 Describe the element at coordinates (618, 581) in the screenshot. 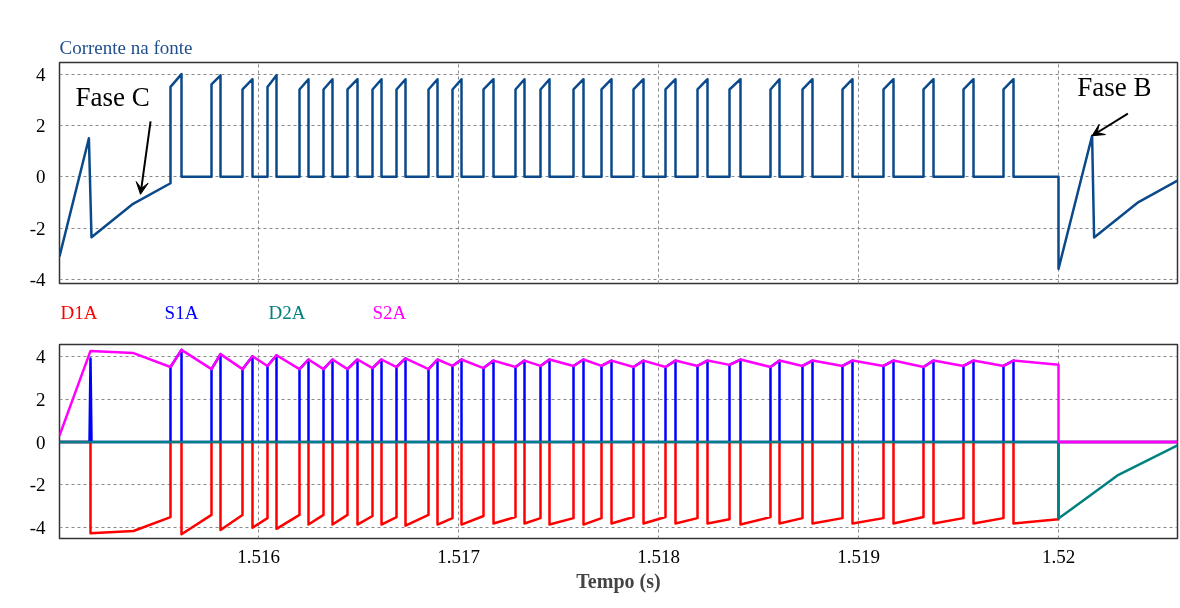

I see `x-axis-title: Tempo (s)` at that location.